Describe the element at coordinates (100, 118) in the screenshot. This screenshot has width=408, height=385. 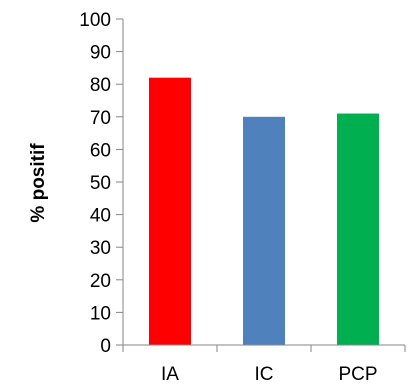
I see `y-tick-label: 70` at that location.